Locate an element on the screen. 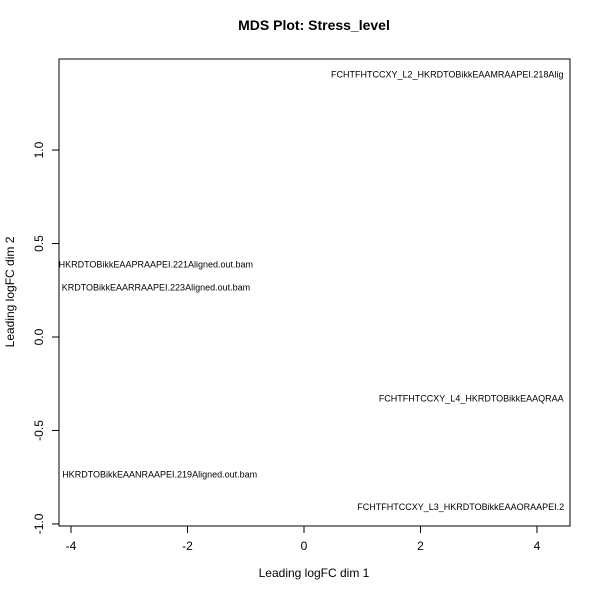 The width and height of the screenshot is (600, 600). point-label: KRDTOBikkEAARRAAPEI.223Aligned.out.bam is located at coordinates (156, 287).